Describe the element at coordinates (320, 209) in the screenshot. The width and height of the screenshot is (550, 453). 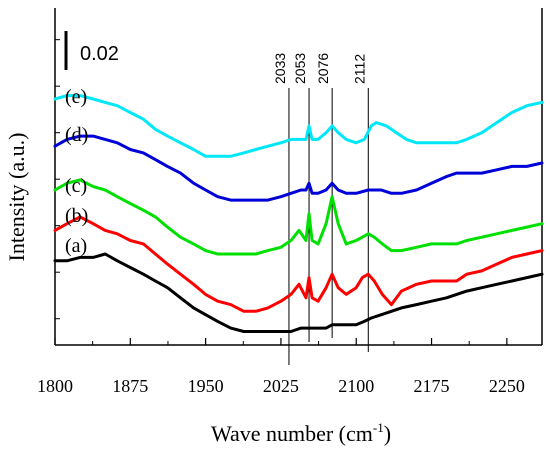
I see `peak-markers: 2033 2053 2076 2112` at that location.